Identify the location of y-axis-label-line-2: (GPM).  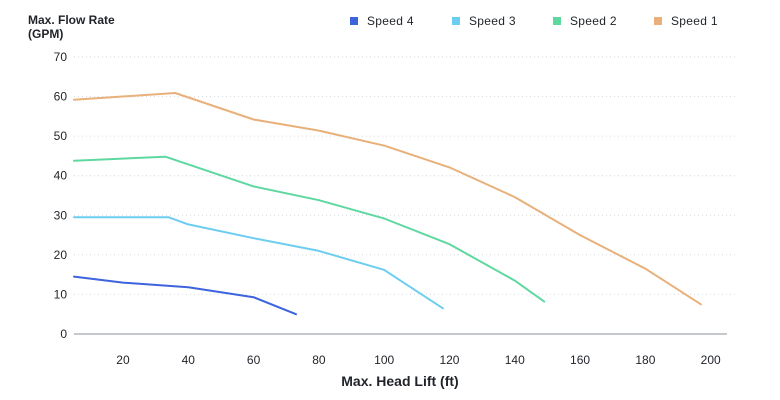
(45, 34).